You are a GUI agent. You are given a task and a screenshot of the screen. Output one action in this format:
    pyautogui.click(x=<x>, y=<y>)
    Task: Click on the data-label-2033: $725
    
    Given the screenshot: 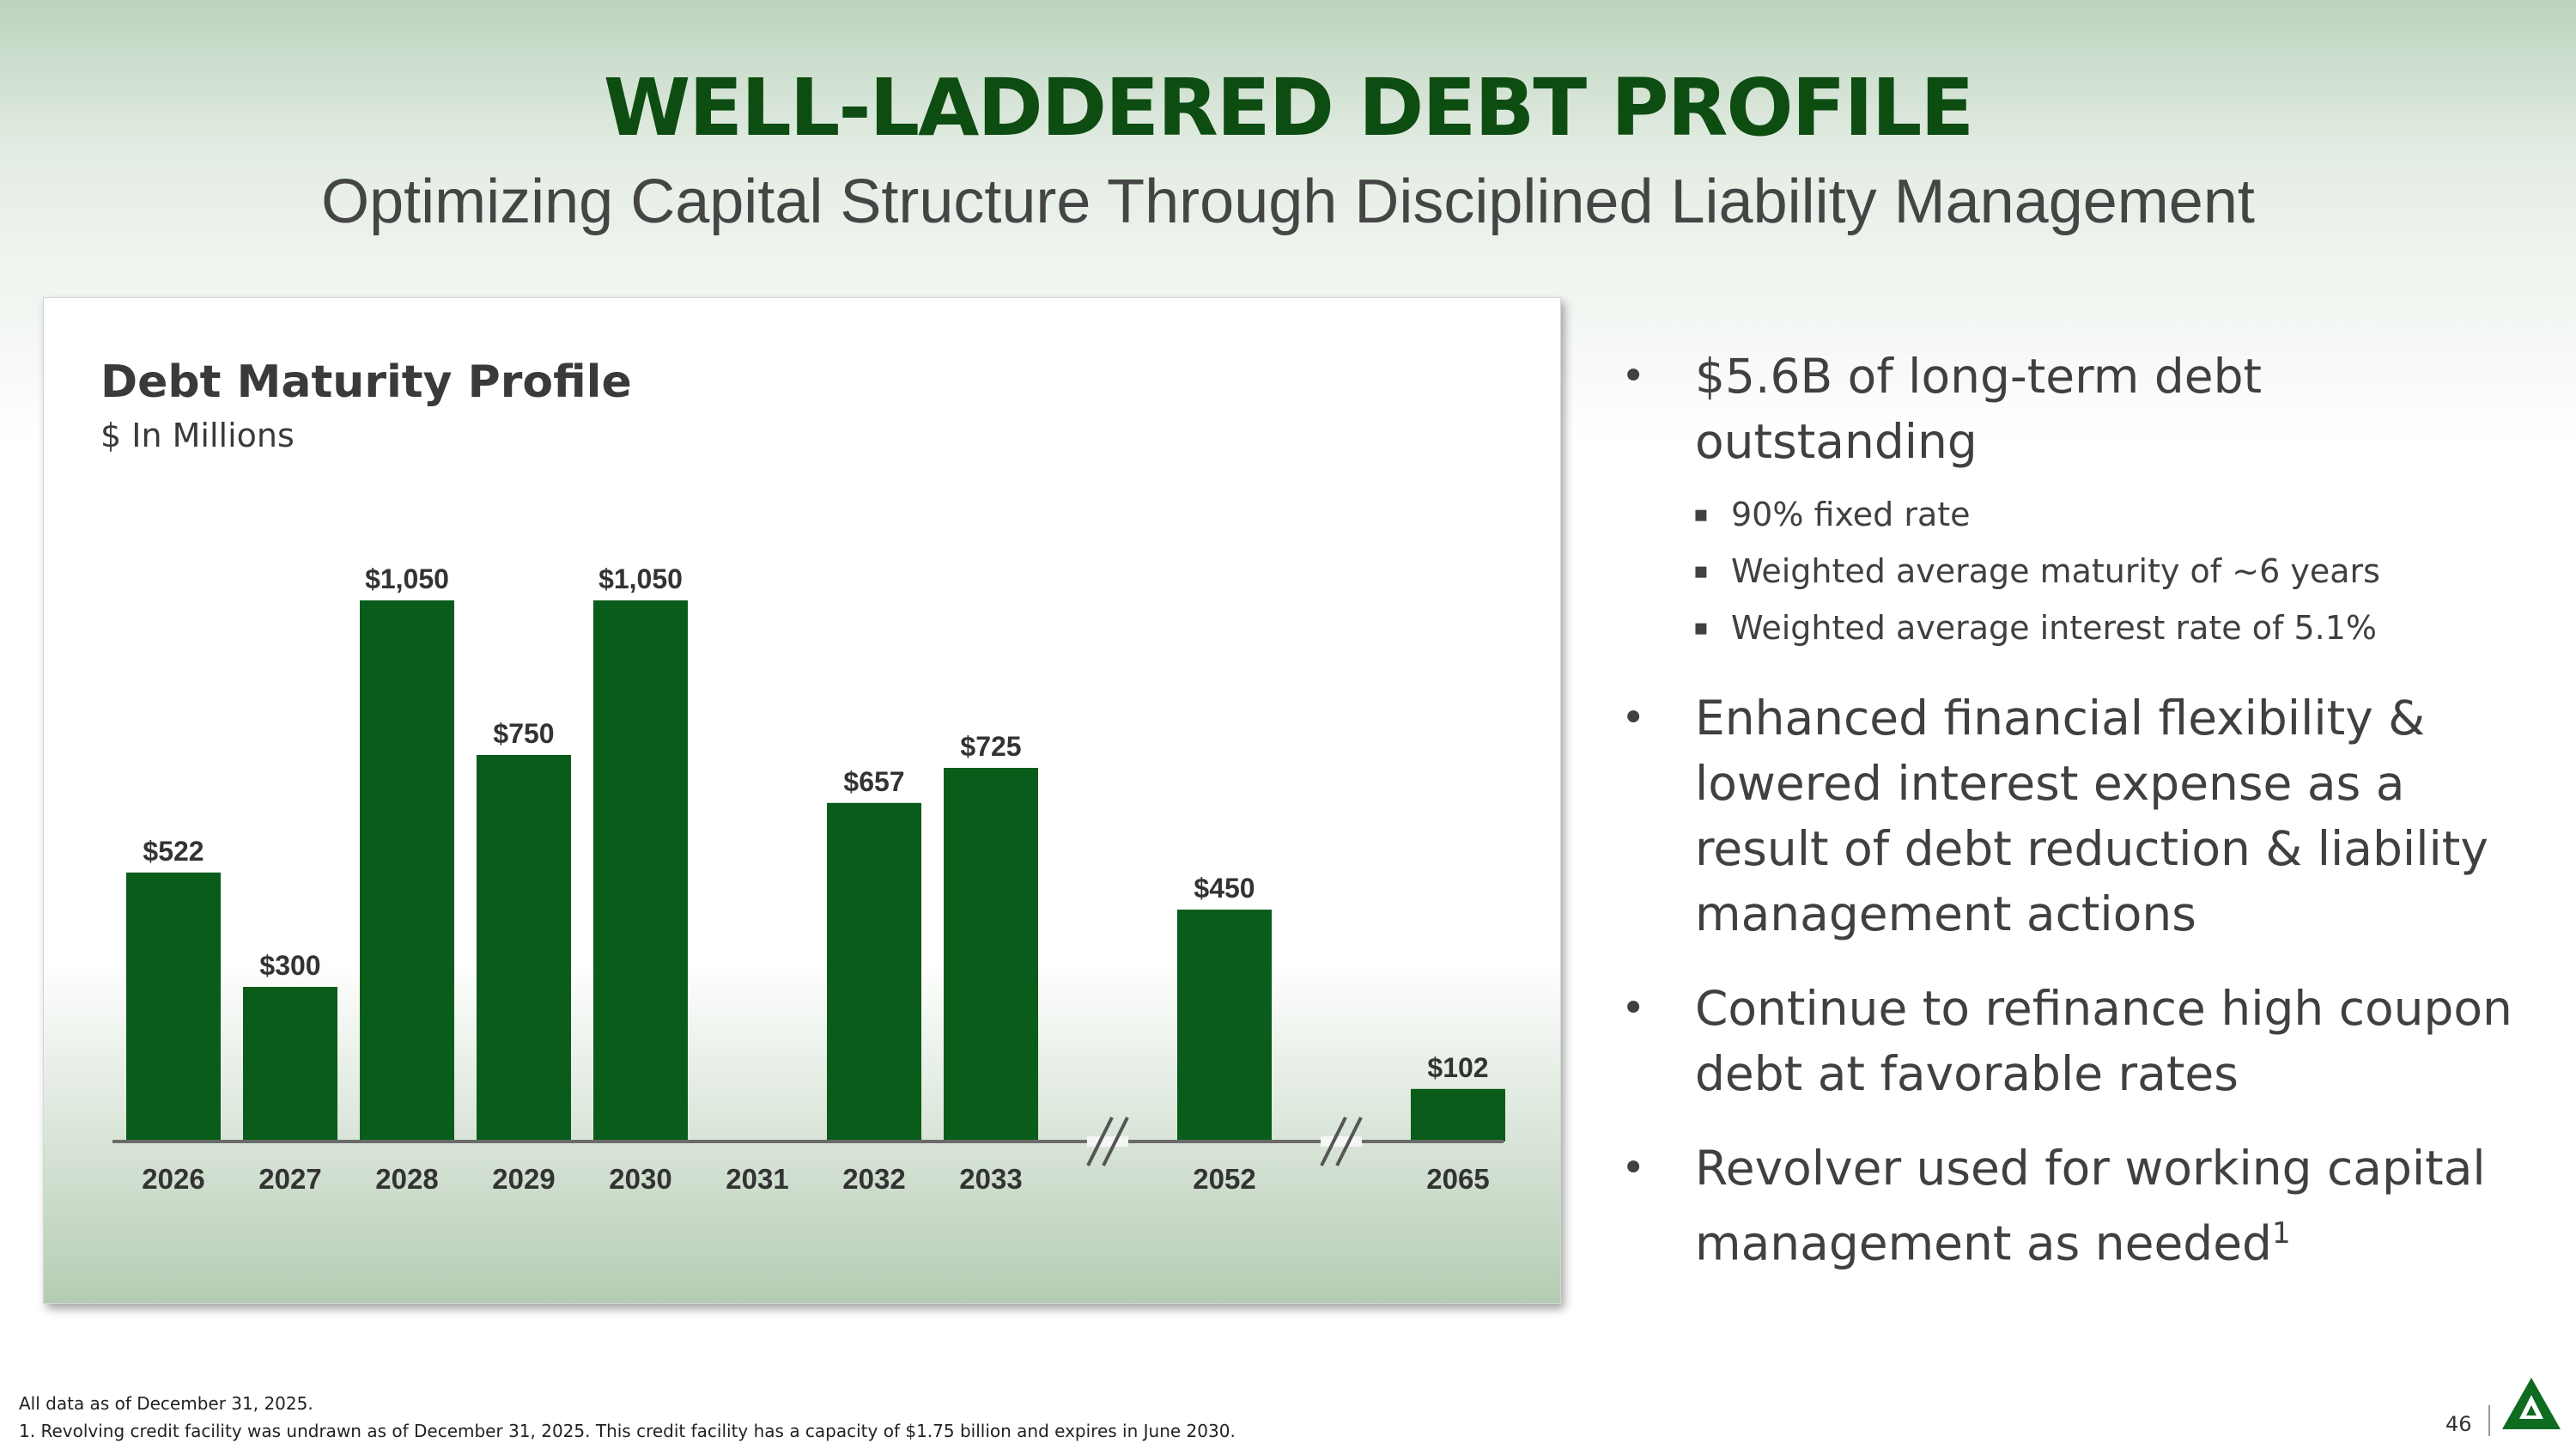 What is the action you would take?
    pyautogui.click(x=991, y=746)
    